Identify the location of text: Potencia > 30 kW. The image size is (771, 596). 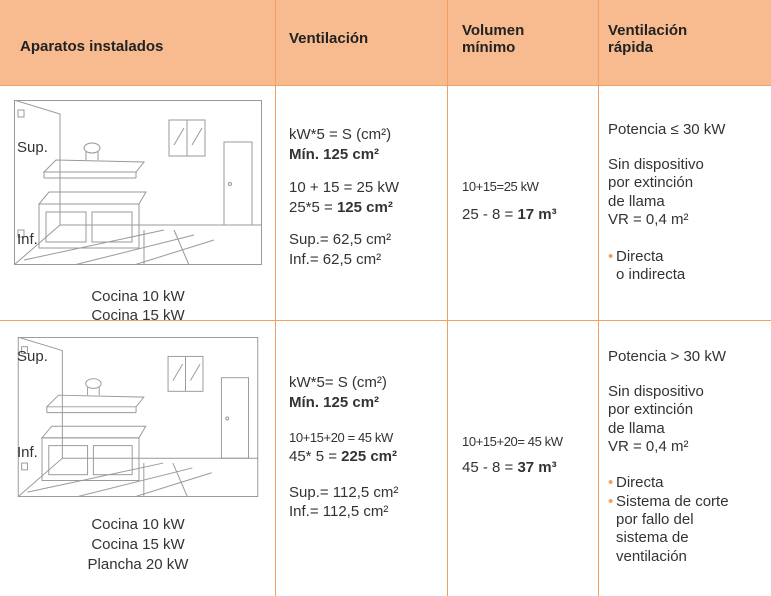
(667, 356).